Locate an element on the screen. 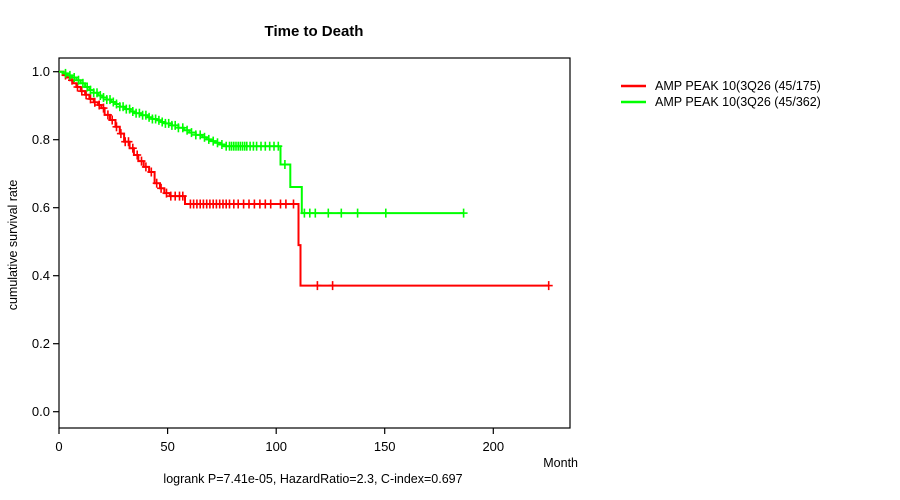  y-tick-label: 0.8 is located at coordinates (41, 139).